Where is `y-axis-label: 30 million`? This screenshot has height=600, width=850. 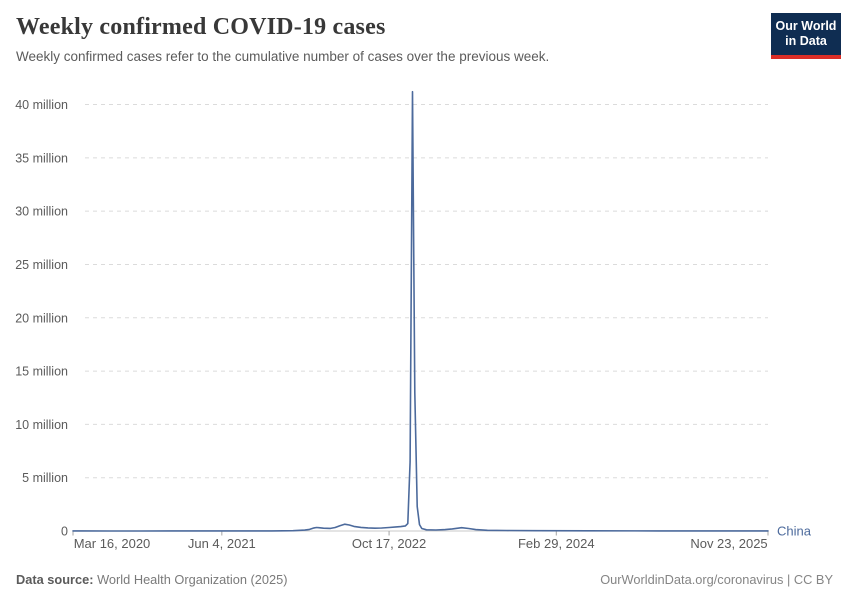 y-axis-label: 30 million is located at coordinates (41, 212).